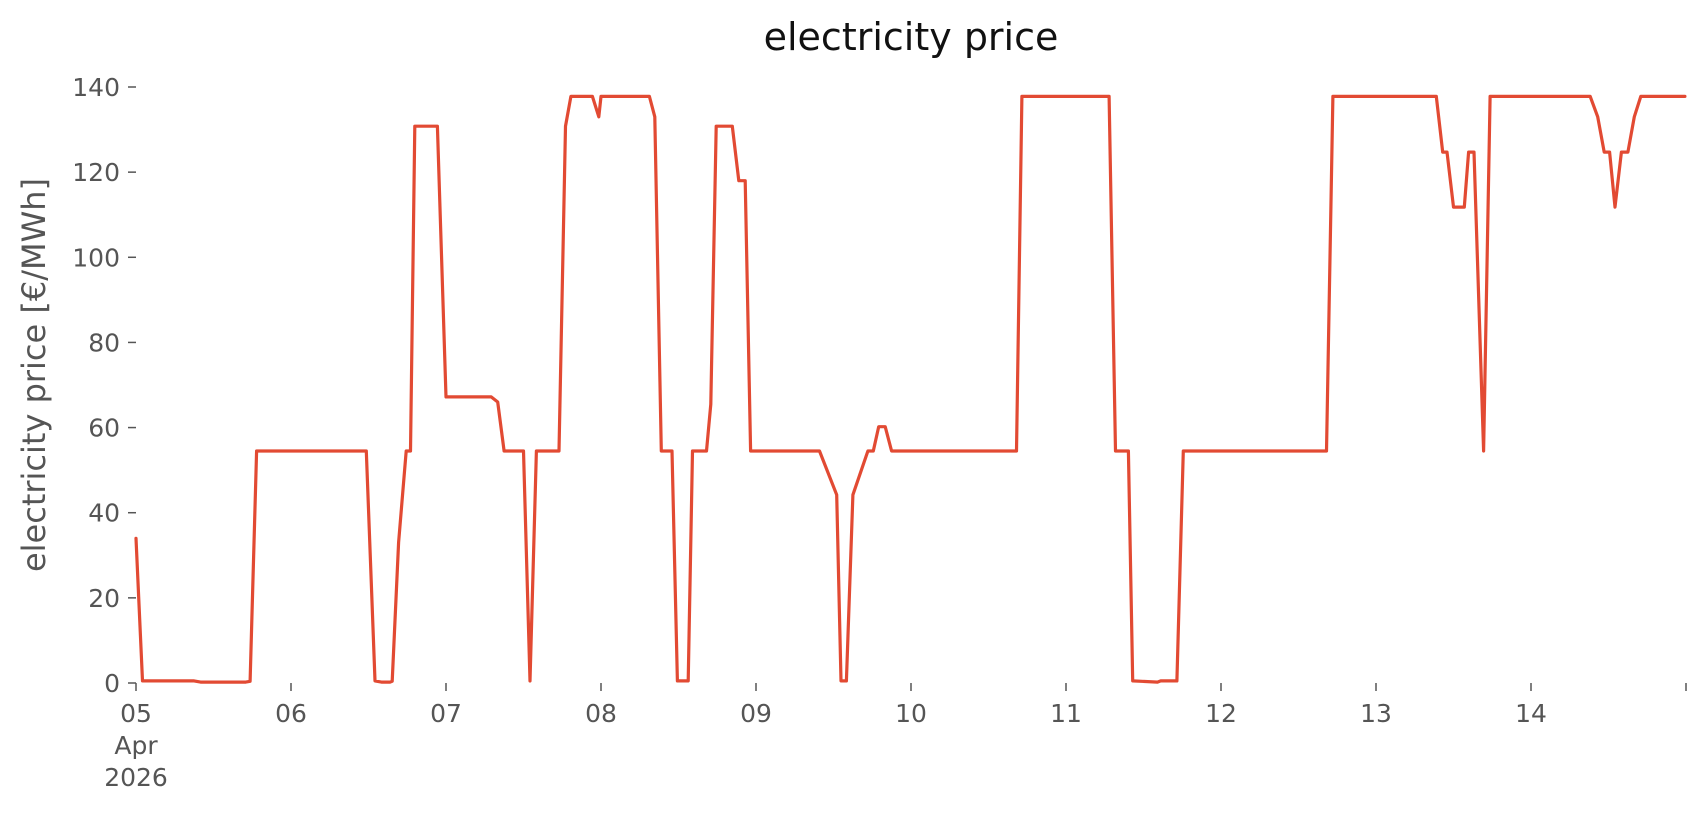 This screenshot has height=815, width=1706. What do you see at coordinates (104, 598) in the screenshot?
I see `y-tick-label: 20` at bounding box center [104, 598].